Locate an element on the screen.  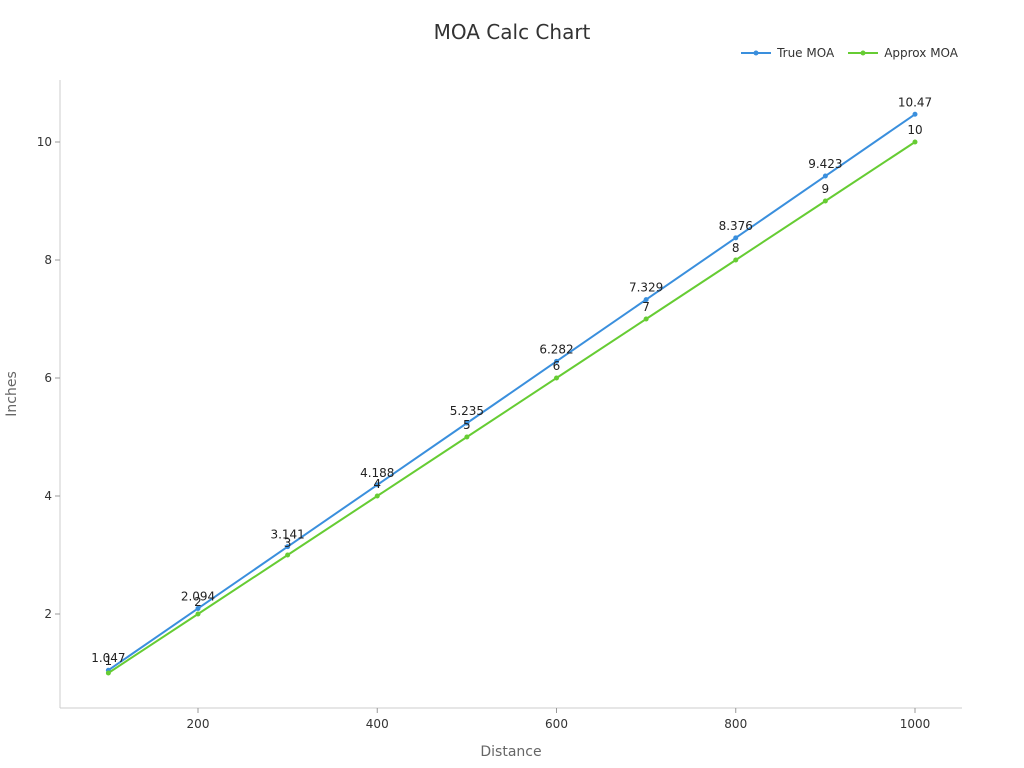
legend-swatch-approx-moa is located at coordinates (863, 53).